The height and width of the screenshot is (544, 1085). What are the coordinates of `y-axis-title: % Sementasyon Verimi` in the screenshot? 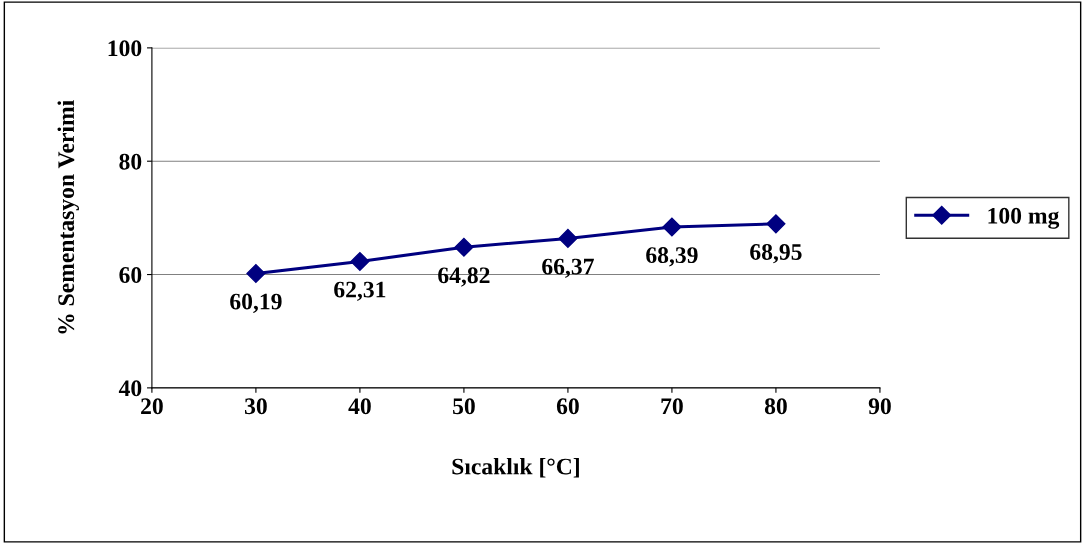 It's located at (68, 217).